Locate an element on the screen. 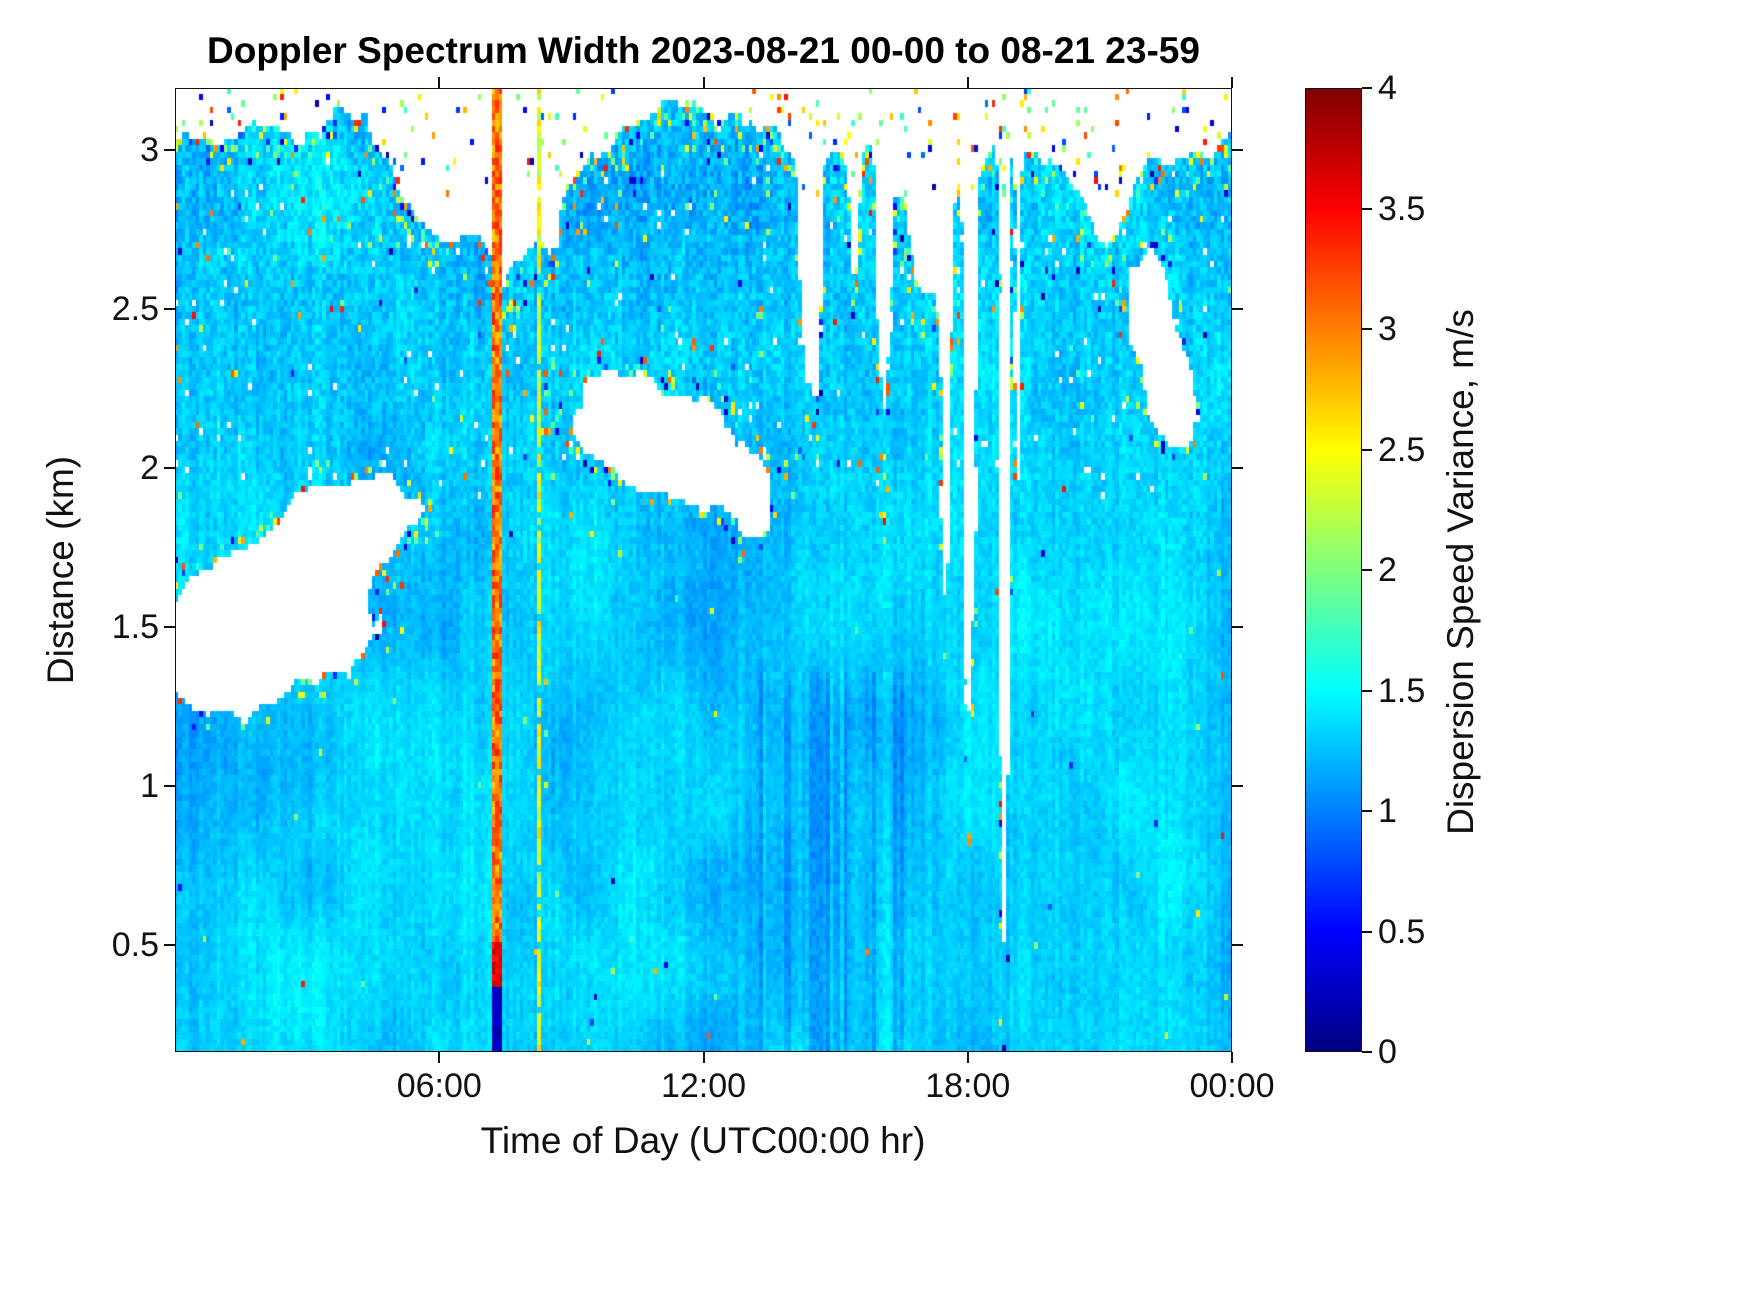 The height and width of the screenshot is (1313, 1750). x-axis-label: Time of Day (UTC00:00 hr) is located at coordinates (703, 1140).